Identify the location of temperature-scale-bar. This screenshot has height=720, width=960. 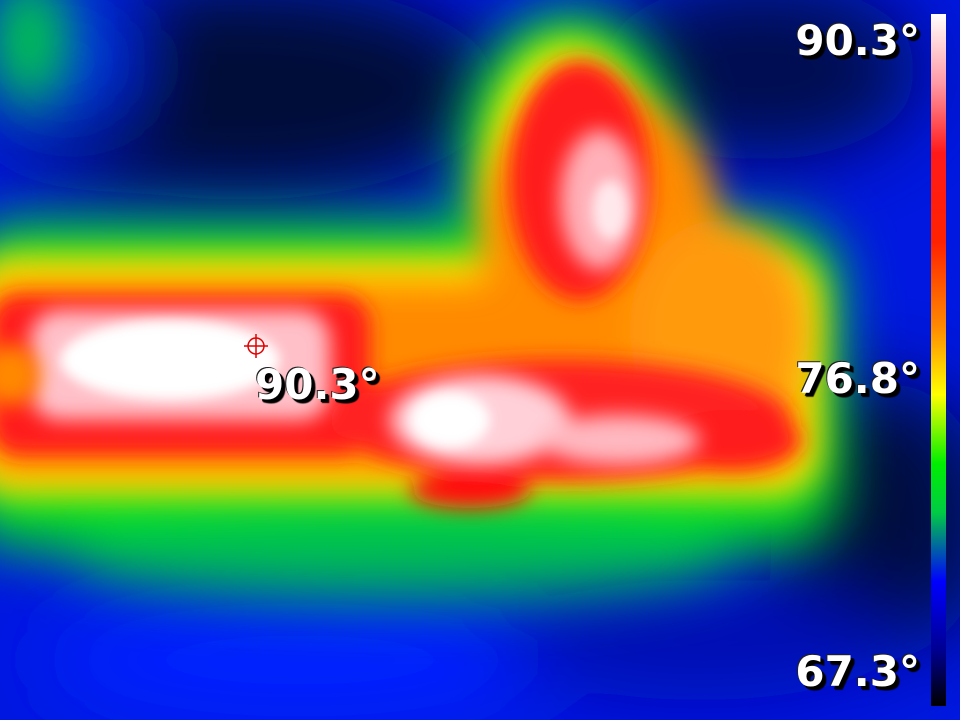
(938, 360).